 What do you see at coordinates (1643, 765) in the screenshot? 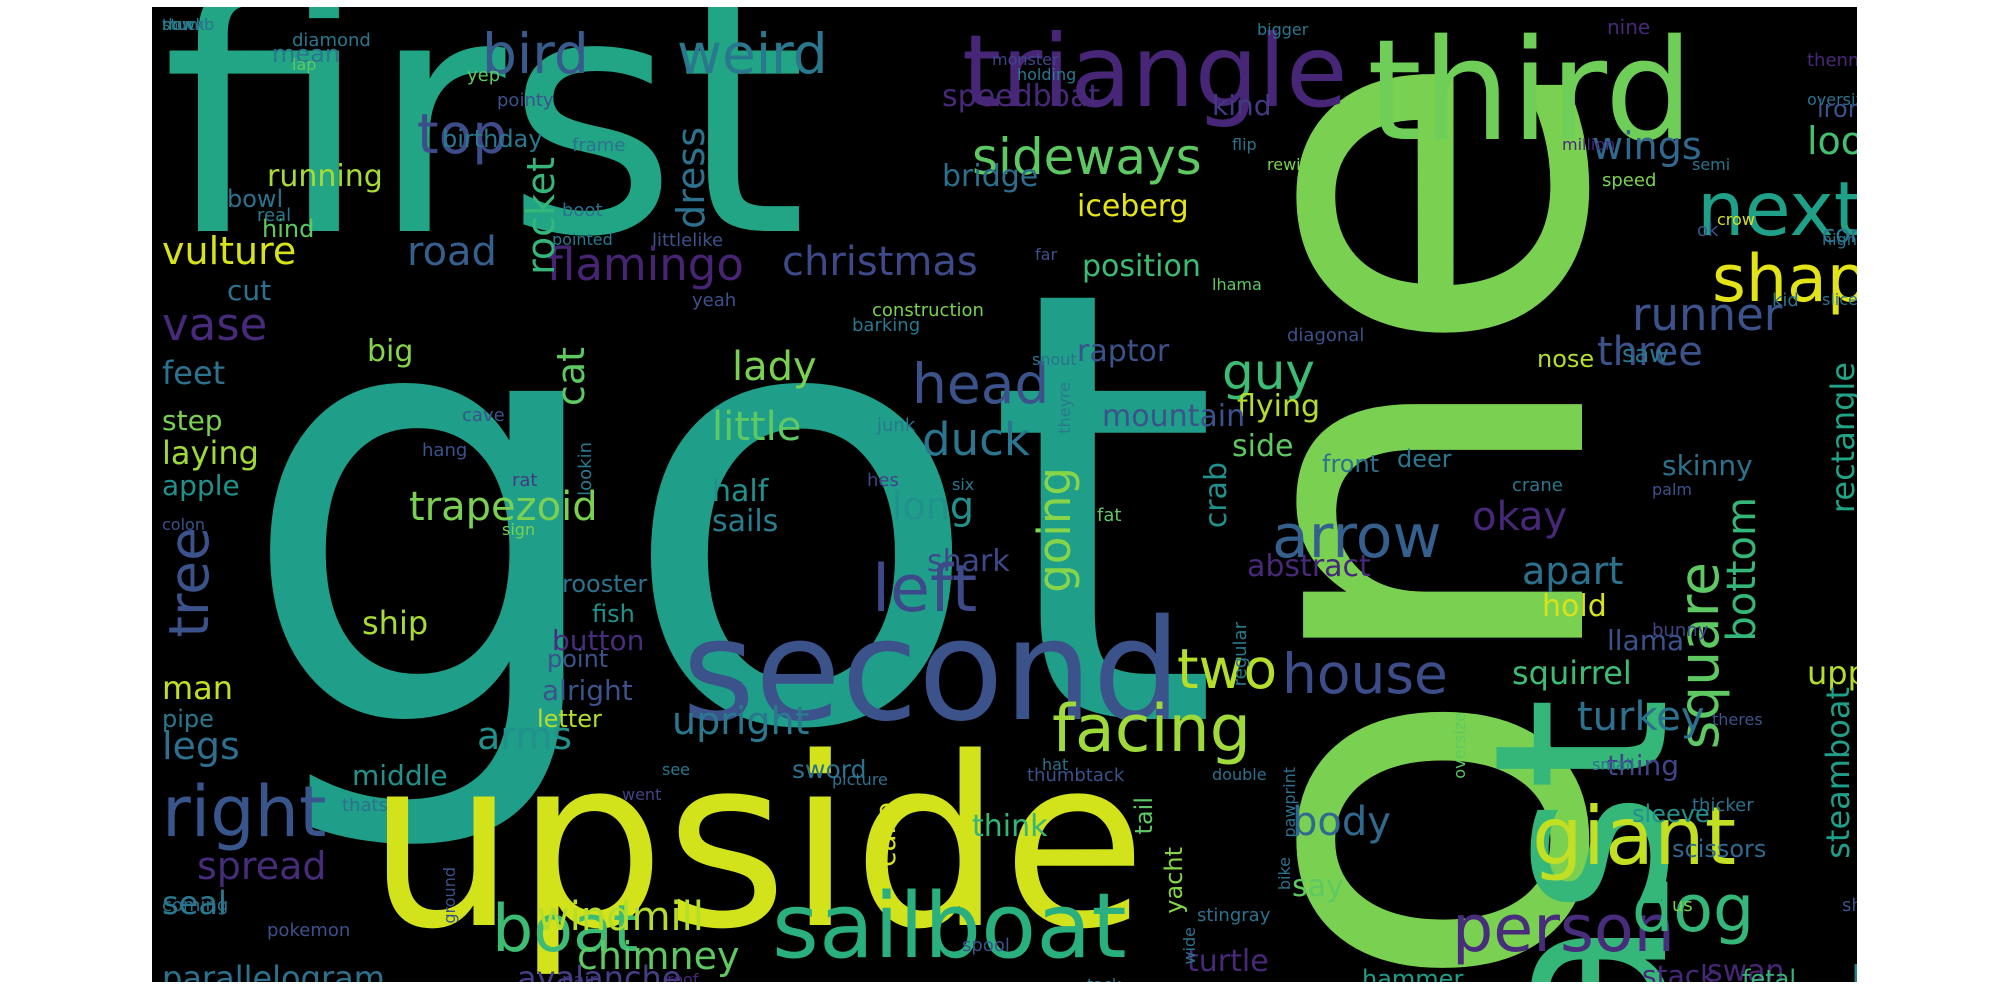
I see `cloud-word: thing` at bounding box center [1643, 765].